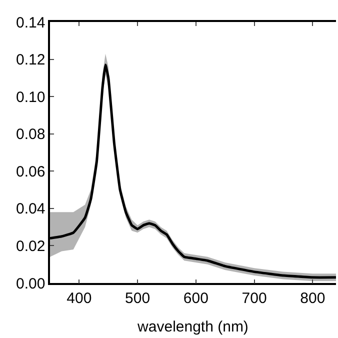 Image resolution: width=338 pixels, height=338 pixels. Describe the element at coordinates (79, 298) in the screenshot. I see `x-tick-label: 400` at that location.